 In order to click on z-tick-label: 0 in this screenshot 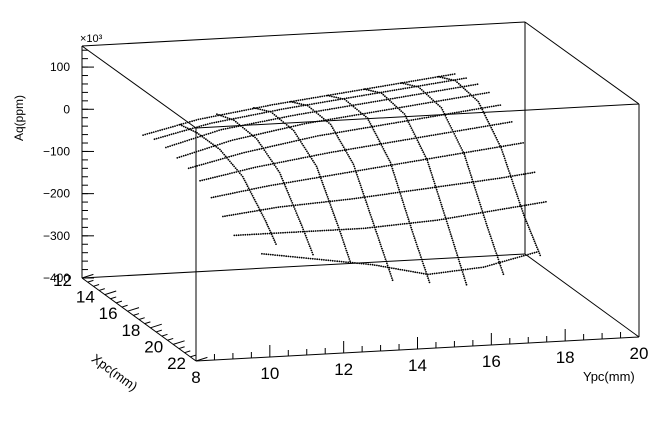, I will do `click(66, 109)`.